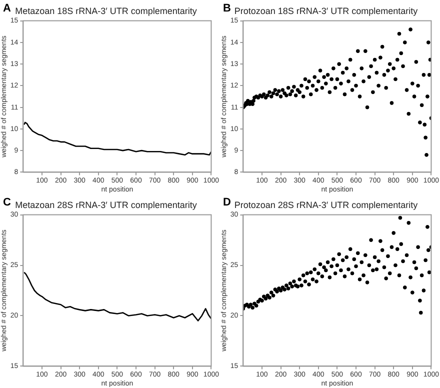 The height and width of the screenshot is (388, 440). What do you see at coordinates (227, 202) in the screenshot?
I see `text: D` at bounding box center [227, 202].